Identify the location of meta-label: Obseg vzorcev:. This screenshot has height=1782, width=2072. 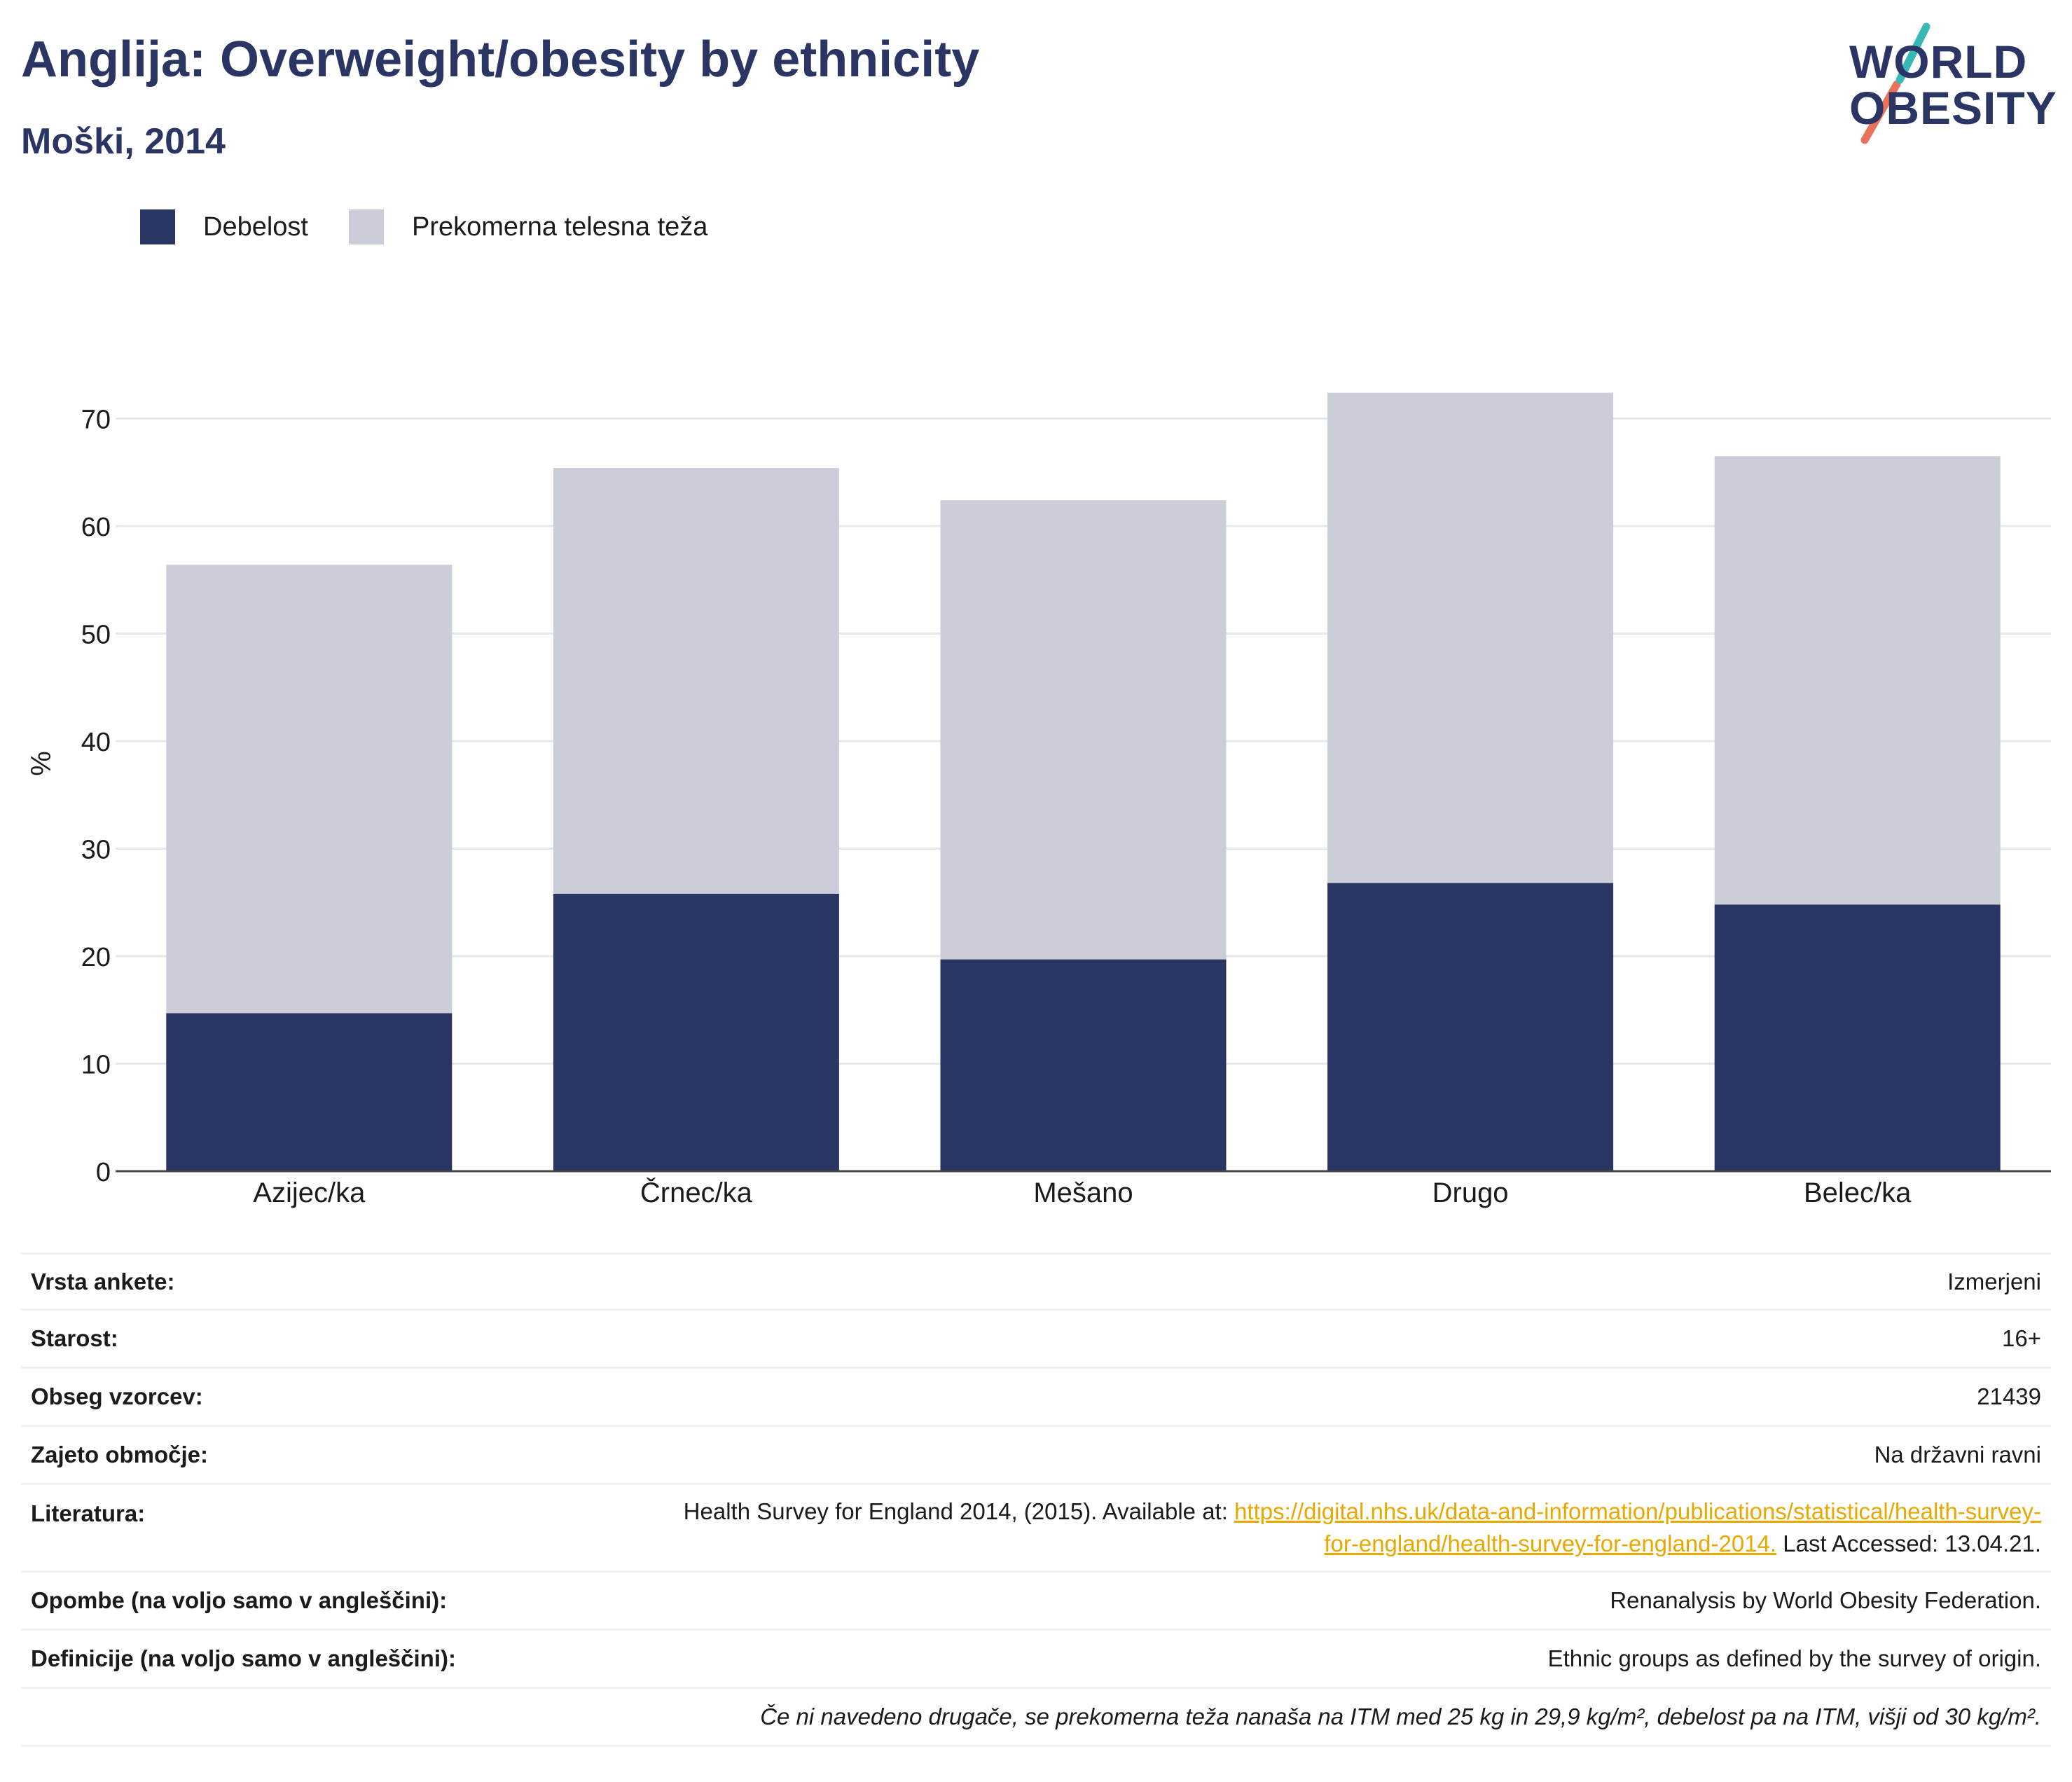
(346, 1397).